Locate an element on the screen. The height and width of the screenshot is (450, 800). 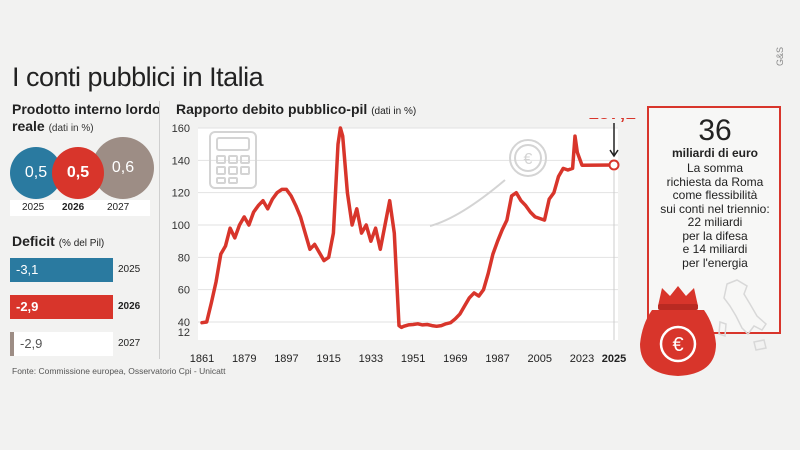
info-line: richiesta da Roma is located at coordinates (715, 181).